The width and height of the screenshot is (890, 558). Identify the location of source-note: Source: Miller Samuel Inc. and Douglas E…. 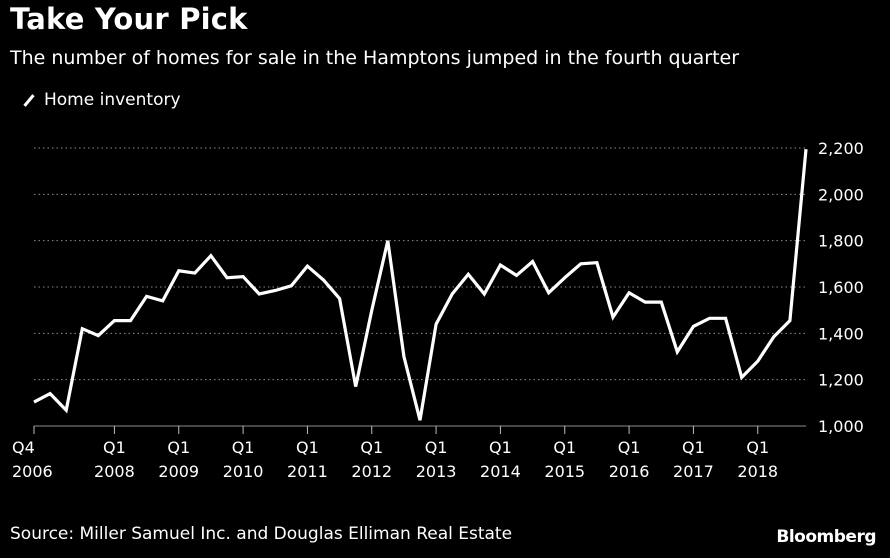
(261, 534).